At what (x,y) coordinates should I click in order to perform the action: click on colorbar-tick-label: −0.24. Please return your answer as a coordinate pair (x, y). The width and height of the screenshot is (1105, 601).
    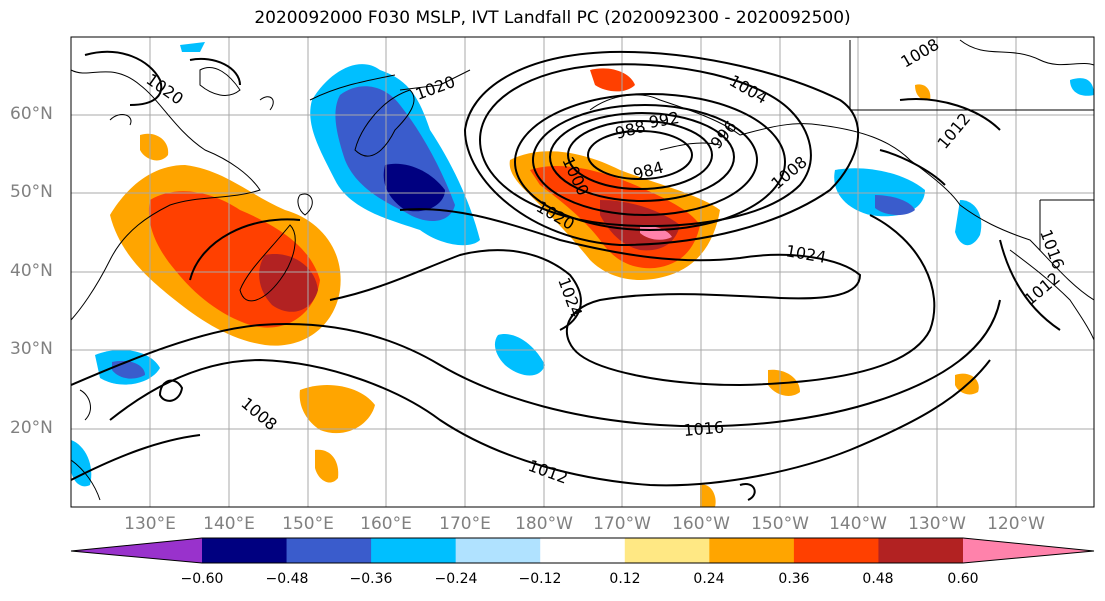
    Looking at the image, I should click on (456, 579).